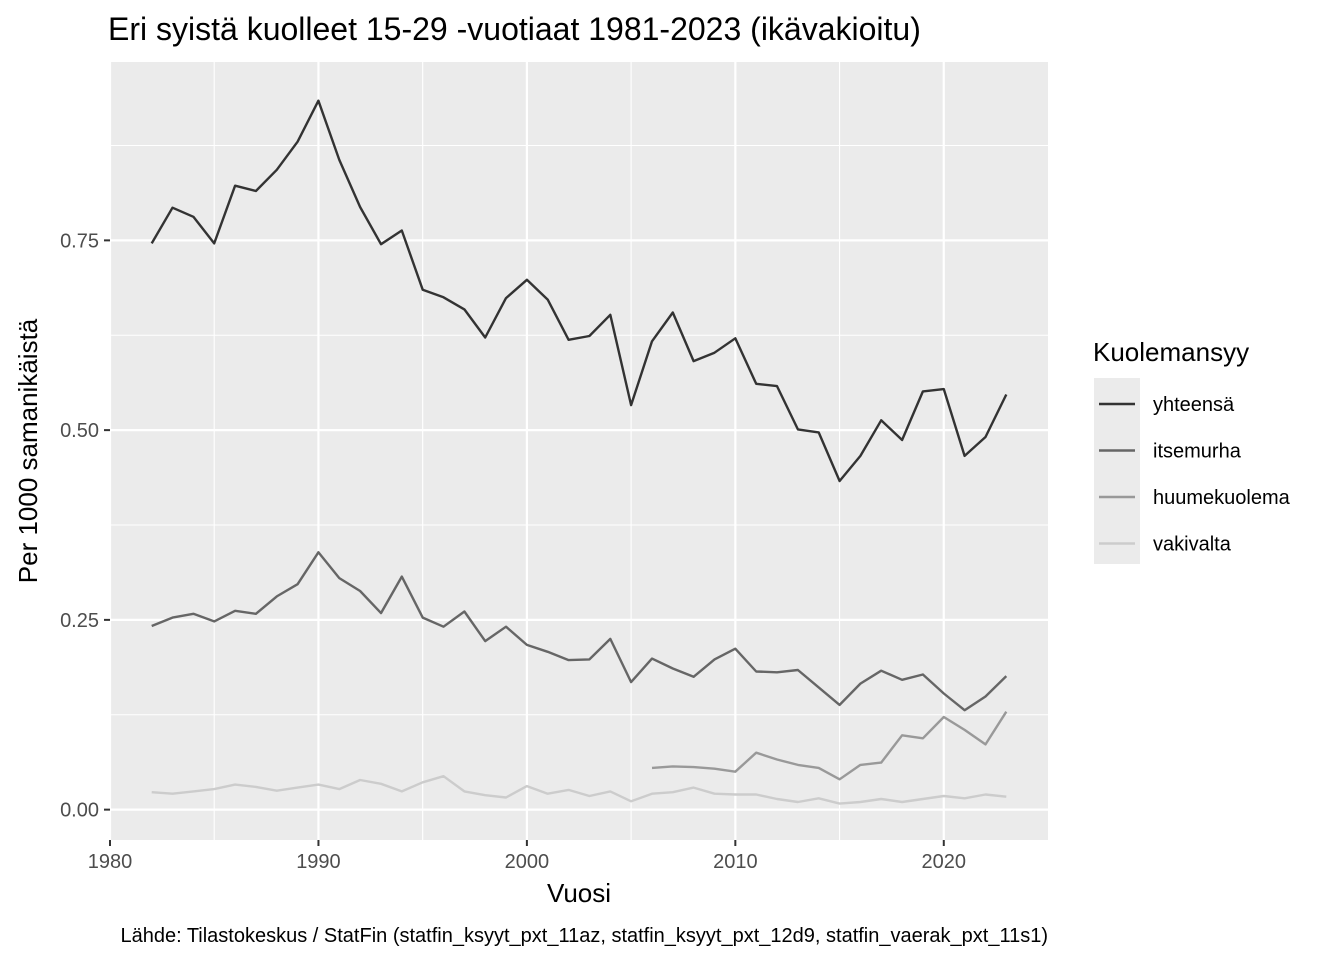  I want to click on series-line-huumekuolema, so click(829, 746).